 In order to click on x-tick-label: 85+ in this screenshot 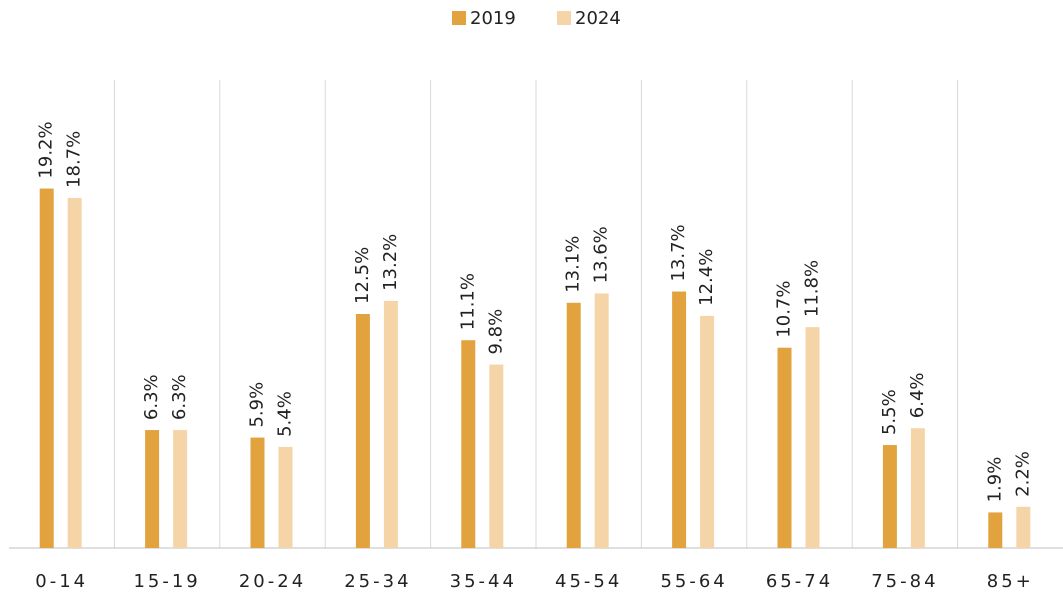, I will do `click(1010, 581)`.